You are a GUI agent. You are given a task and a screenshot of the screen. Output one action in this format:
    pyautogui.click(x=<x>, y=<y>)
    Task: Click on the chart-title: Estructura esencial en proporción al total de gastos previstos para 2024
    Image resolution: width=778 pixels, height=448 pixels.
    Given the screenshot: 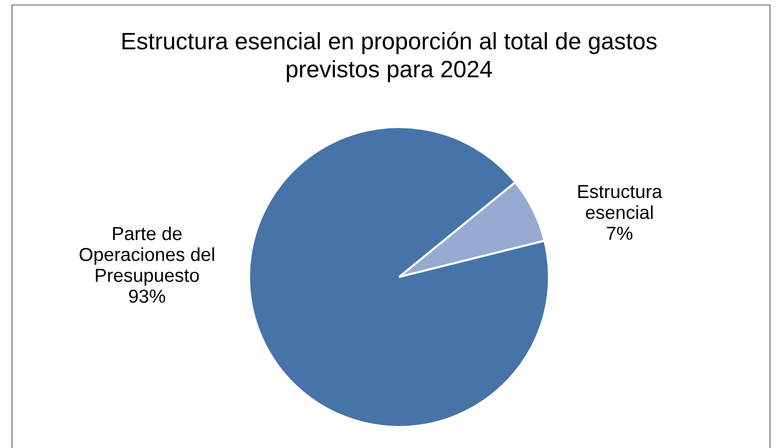 What is the action you would take?
    pyautogui.click(x=389, y=57)
    